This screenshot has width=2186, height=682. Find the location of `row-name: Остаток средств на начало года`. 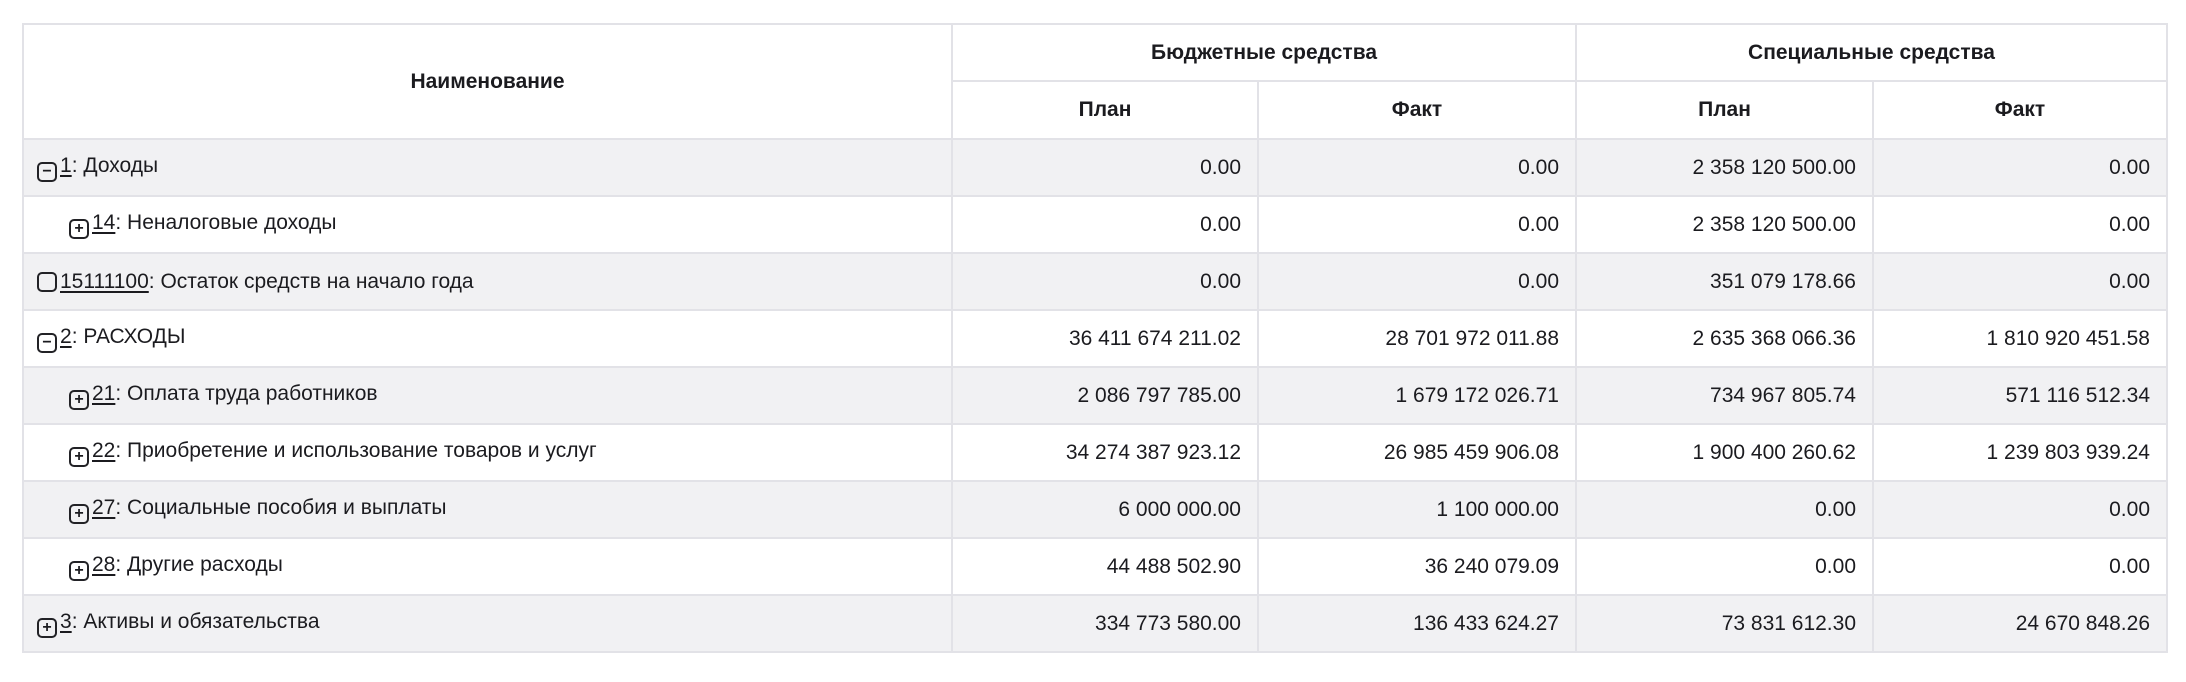

row-name: Остаток средств на начало года is located at coordinates (317, 281).